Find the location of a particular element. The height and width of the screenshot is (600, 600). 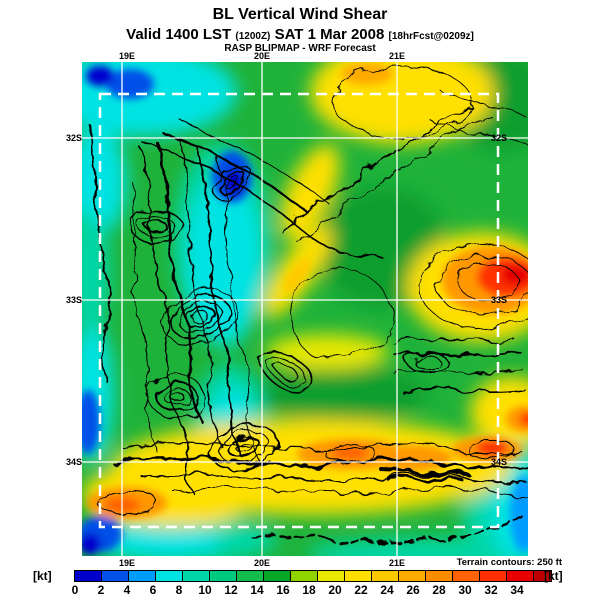

forecast-note: [18hrFcst@0209z] is located at coordinates (431, 36).